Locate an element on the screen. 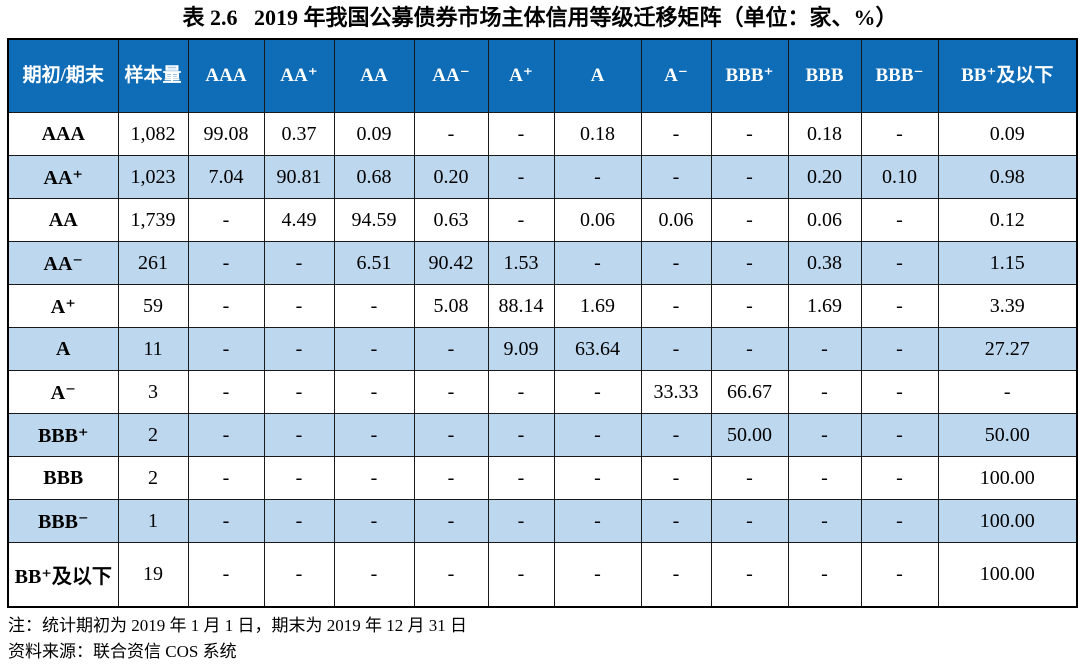 This screenshot has height=670, width=1080. row-label: BB⁺及以下 is located at coordinates (63, 575).